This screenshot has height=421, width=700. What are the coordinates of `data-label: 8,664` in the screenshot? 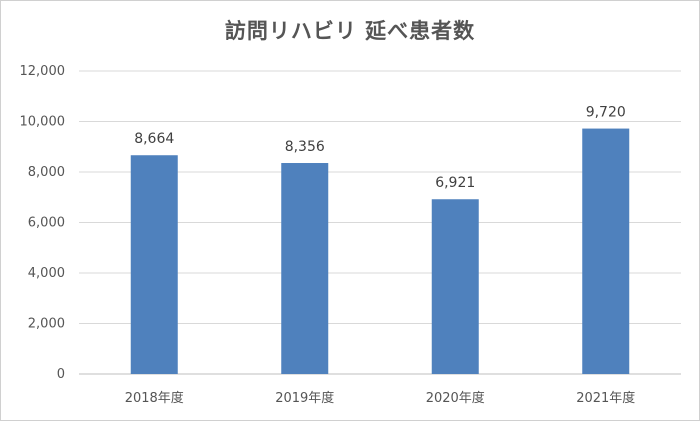 It's located at (154, 139).